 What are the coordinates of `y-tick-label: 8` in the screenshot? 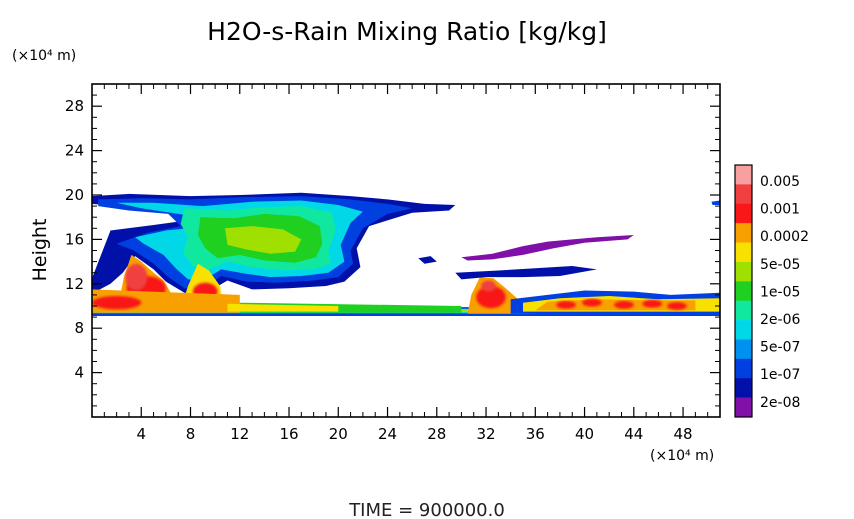 It's located at (79, 328).